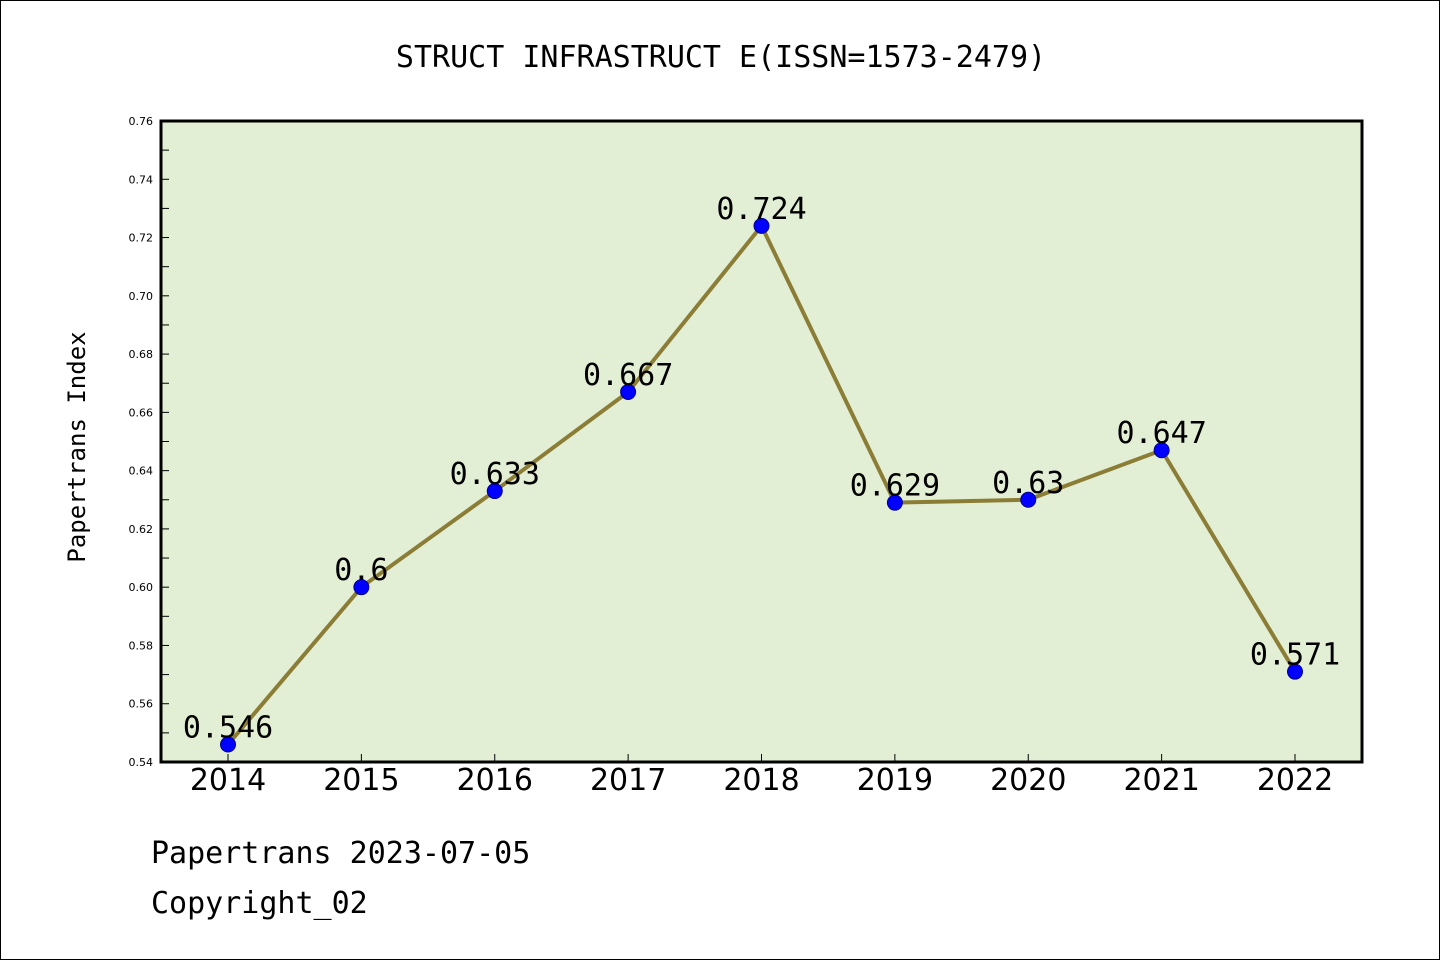  Describe the element at coordinates (628, 780) in the screenshot. I see `x-tick-label: 2017` at that location.